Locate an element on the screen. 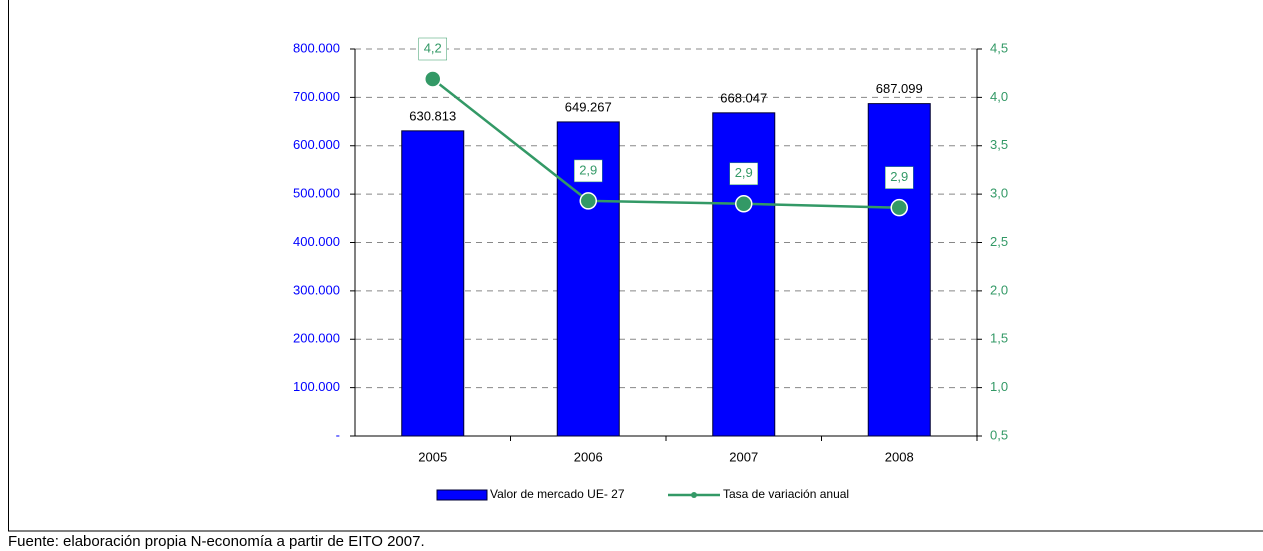 Image resolution: width=1263 pixels, height=551 pixels. y2-tick-label: 2,5 is located at coordinates (999, 241).